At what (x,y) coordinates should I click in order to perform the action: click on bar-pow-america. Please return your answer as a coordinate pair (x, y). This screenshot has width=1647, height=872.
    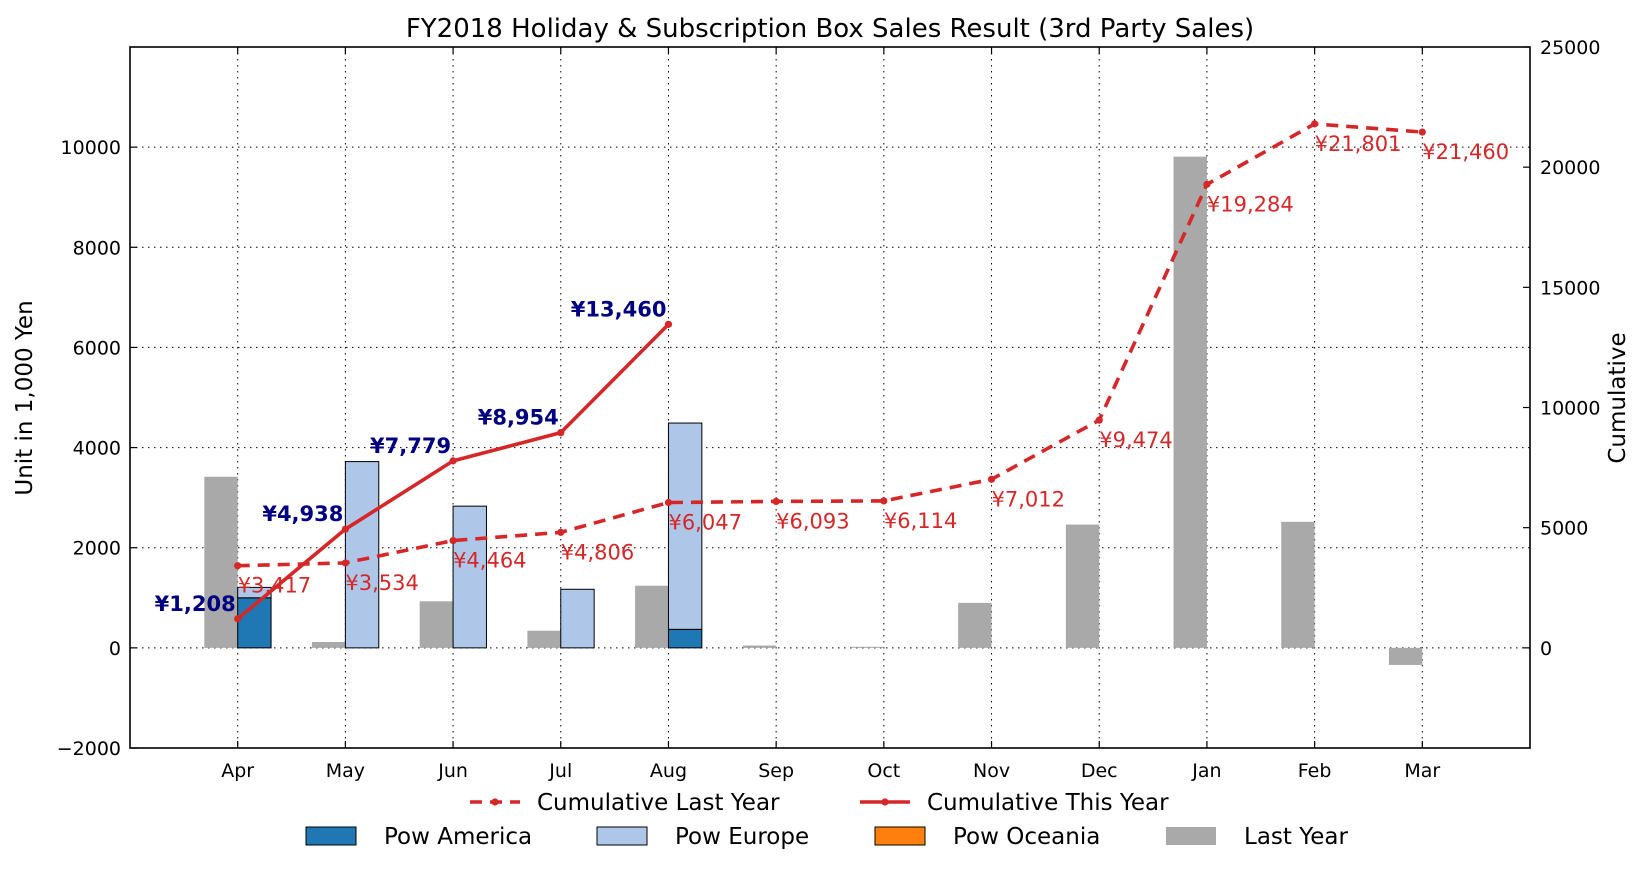
    Looking at the image, I should click on (685, 638).